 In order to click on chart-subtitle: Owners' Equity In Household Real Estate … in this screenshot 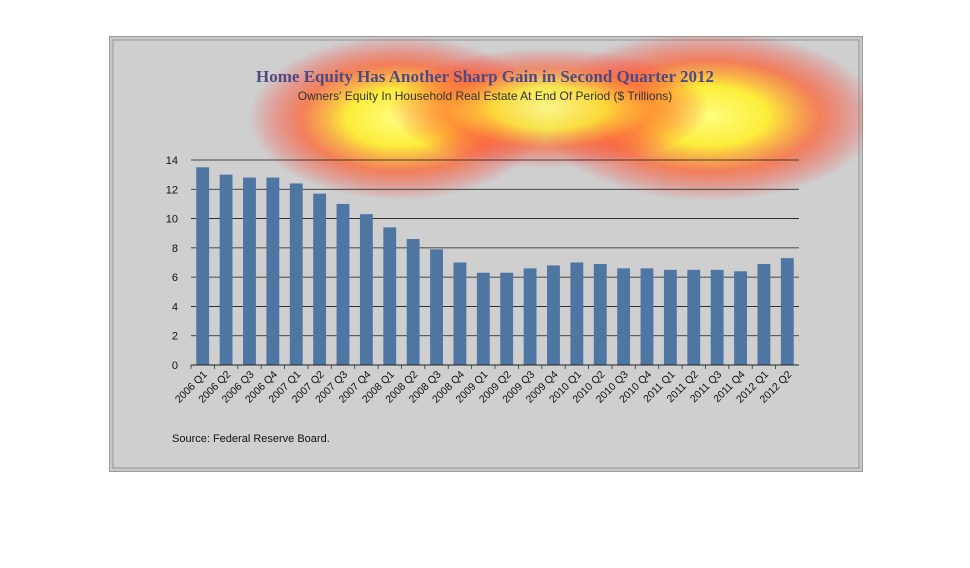, I will do `click(485, 96)`.